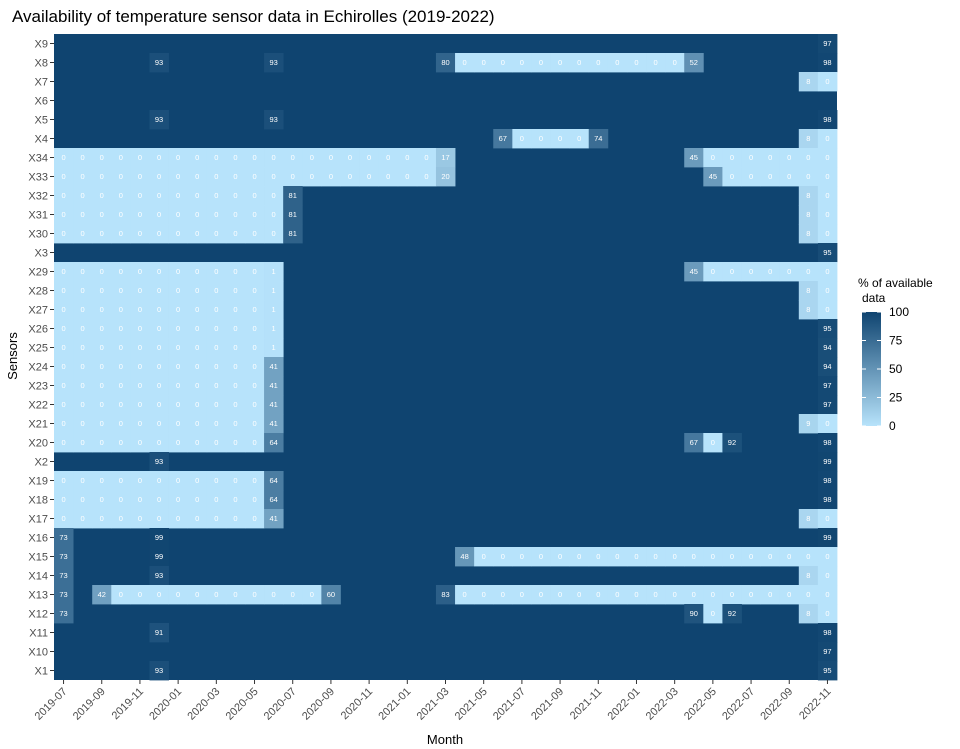  Describe the element at coordinates (694, 271) in the screenshot. I see `cell-value-label: 45` at that location.